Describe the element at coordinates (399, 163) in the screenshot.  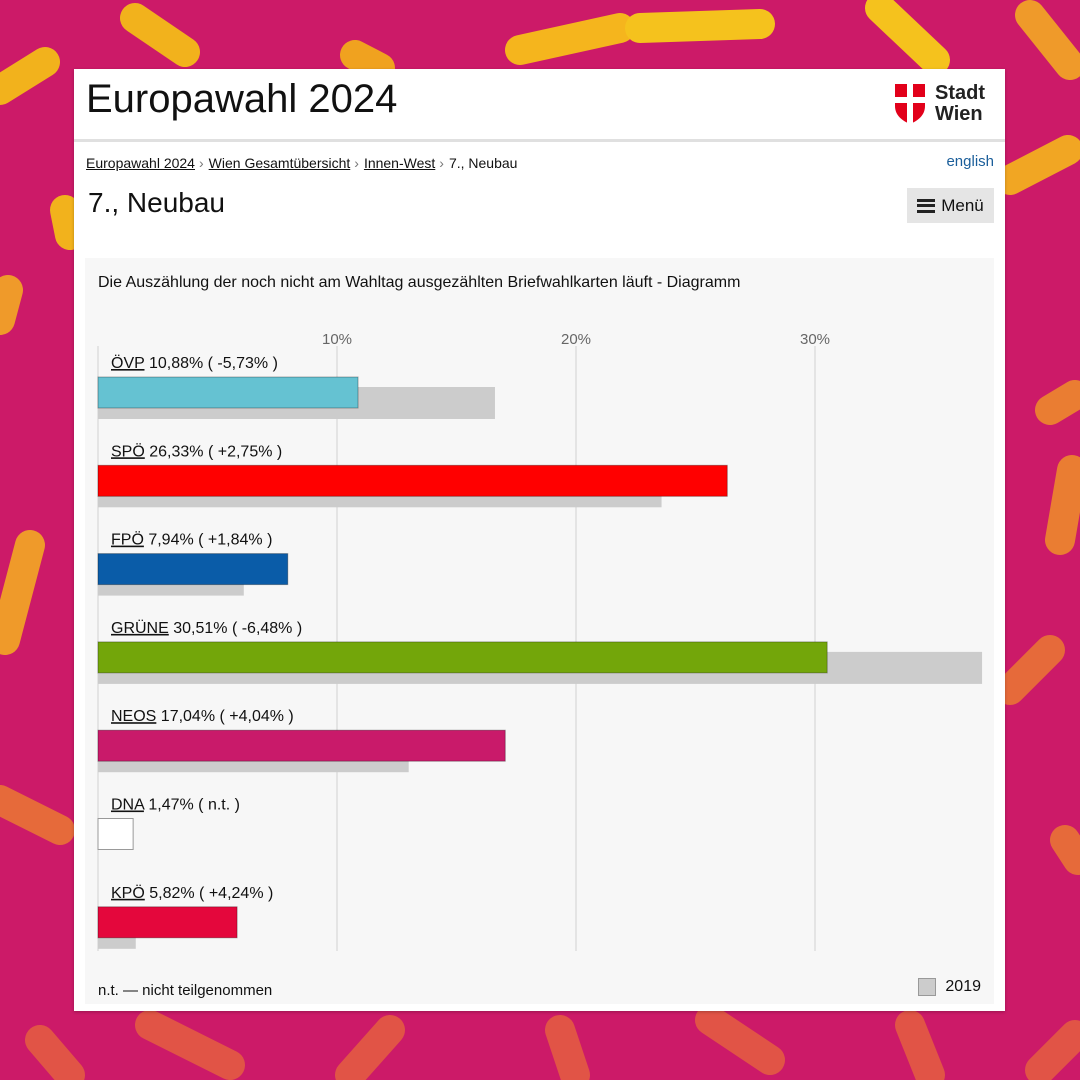
I see `breadcrumb-link-innen-west: Innen-West` at that location.